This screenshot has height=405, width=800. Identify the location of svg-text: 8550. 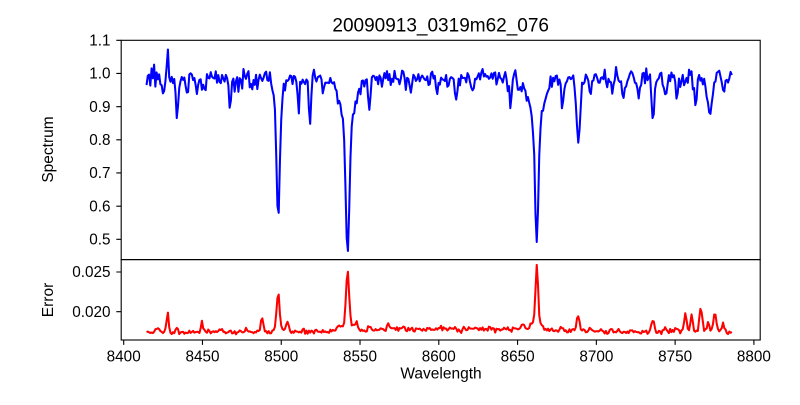
(360, 356).